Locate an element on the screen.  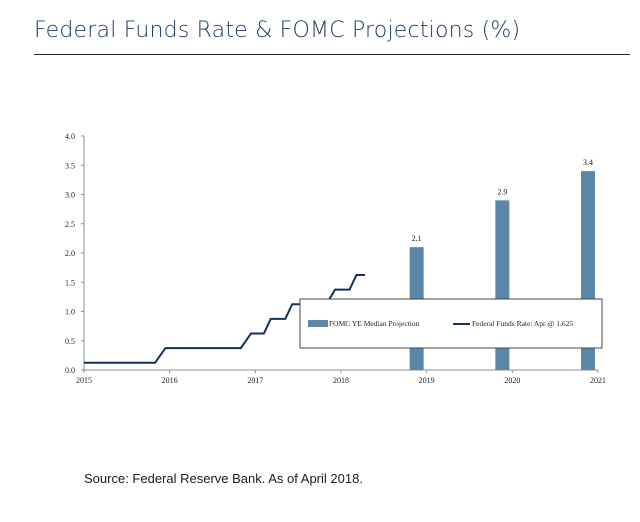
bar-value-label: 2.9 is located at coordinates (502, 191).